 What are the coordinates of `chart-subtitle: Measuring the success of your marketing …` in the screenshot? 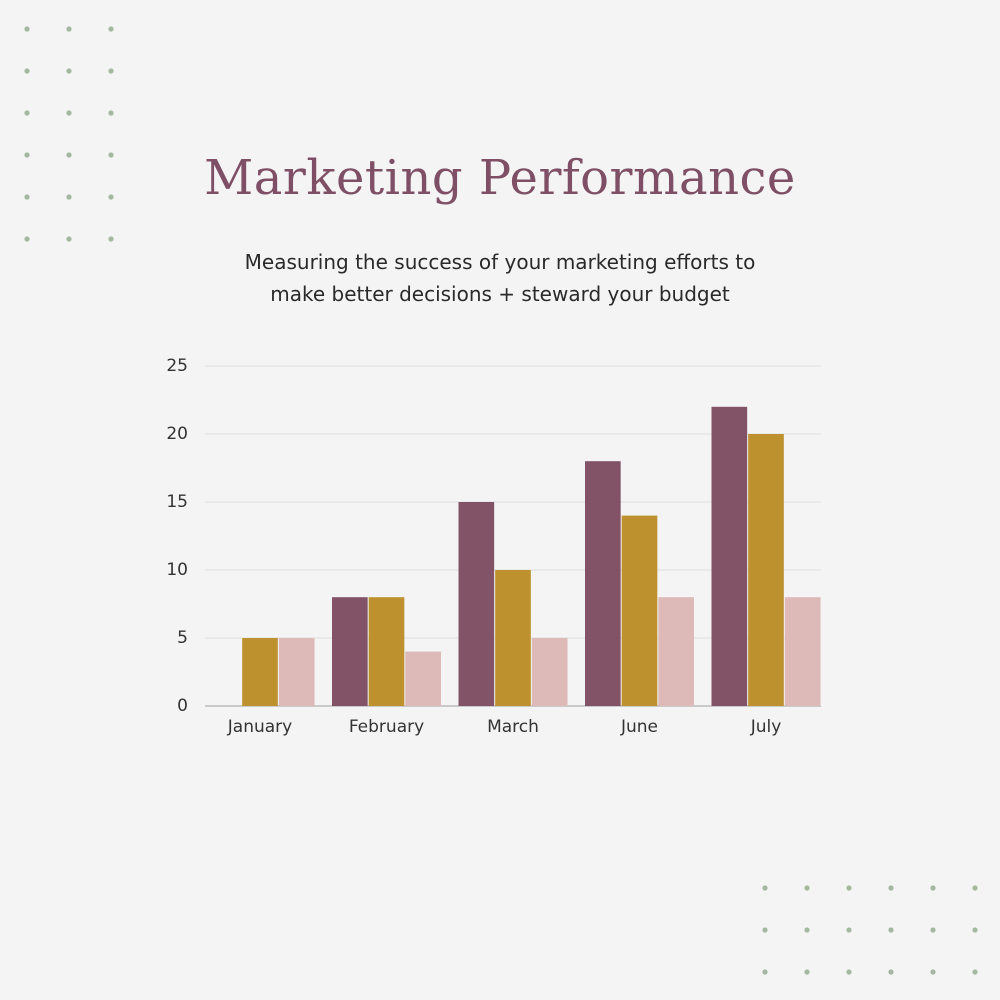 It's located at (500, 278).